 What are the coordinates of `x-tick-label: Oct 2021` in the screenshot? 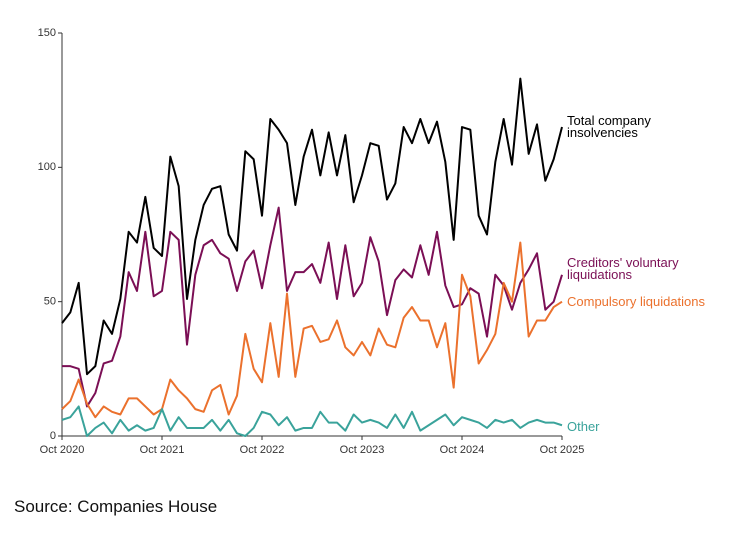 It's located at (162, 450).